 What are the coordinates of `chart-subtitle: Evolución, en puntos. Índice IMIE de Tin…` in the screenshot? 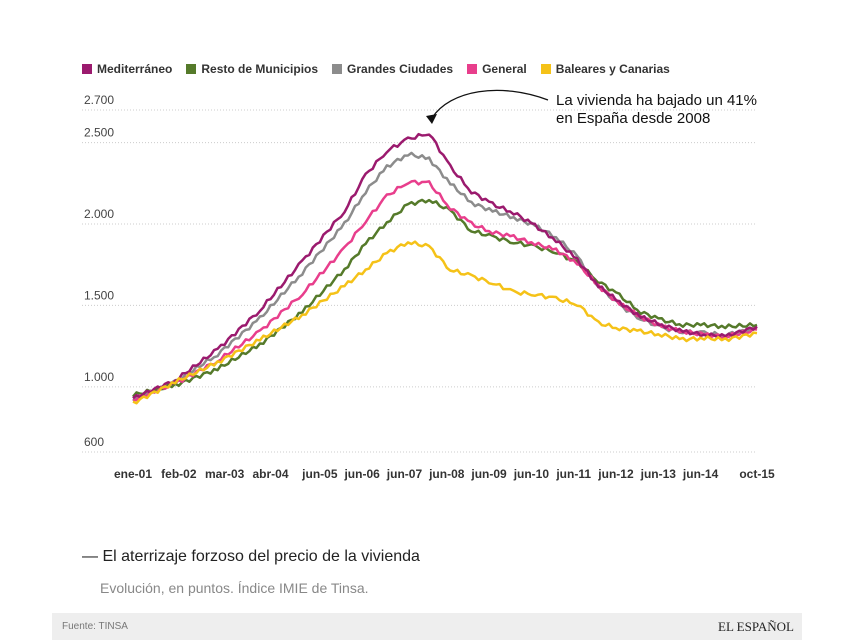 It's located at (234, 588).